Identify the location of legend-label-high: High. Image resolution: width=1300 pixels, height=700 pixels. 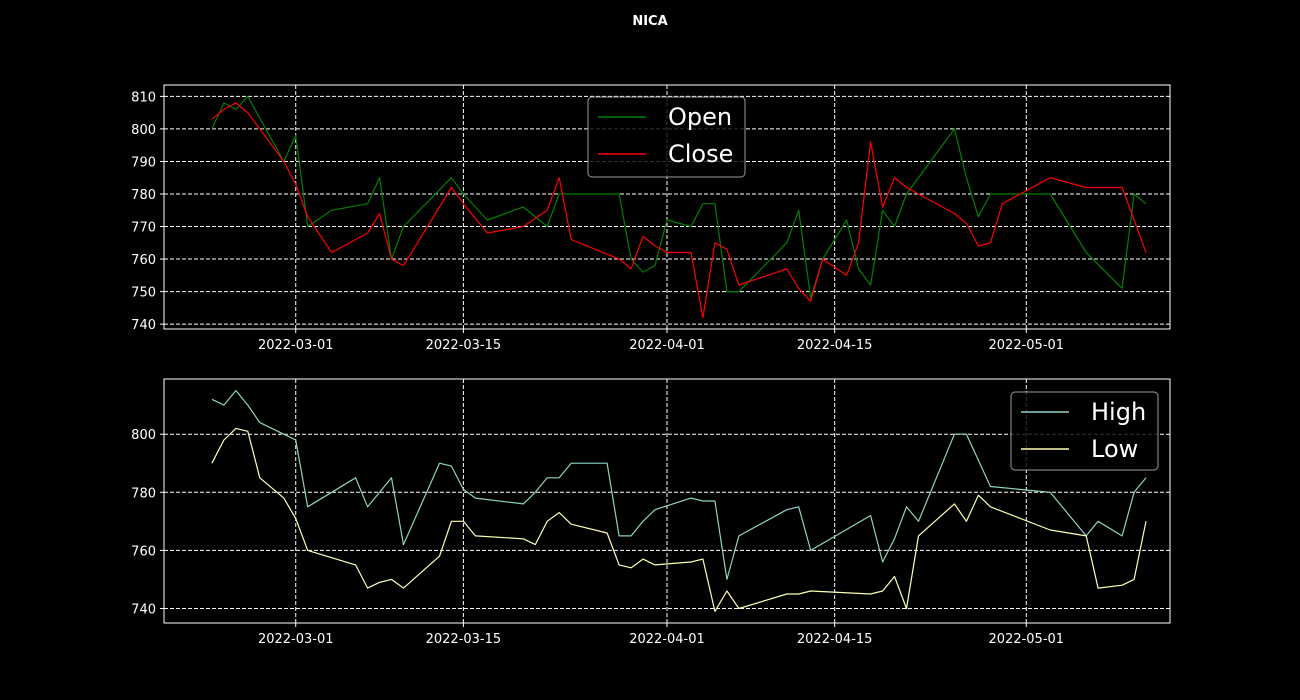
(1118, 412).